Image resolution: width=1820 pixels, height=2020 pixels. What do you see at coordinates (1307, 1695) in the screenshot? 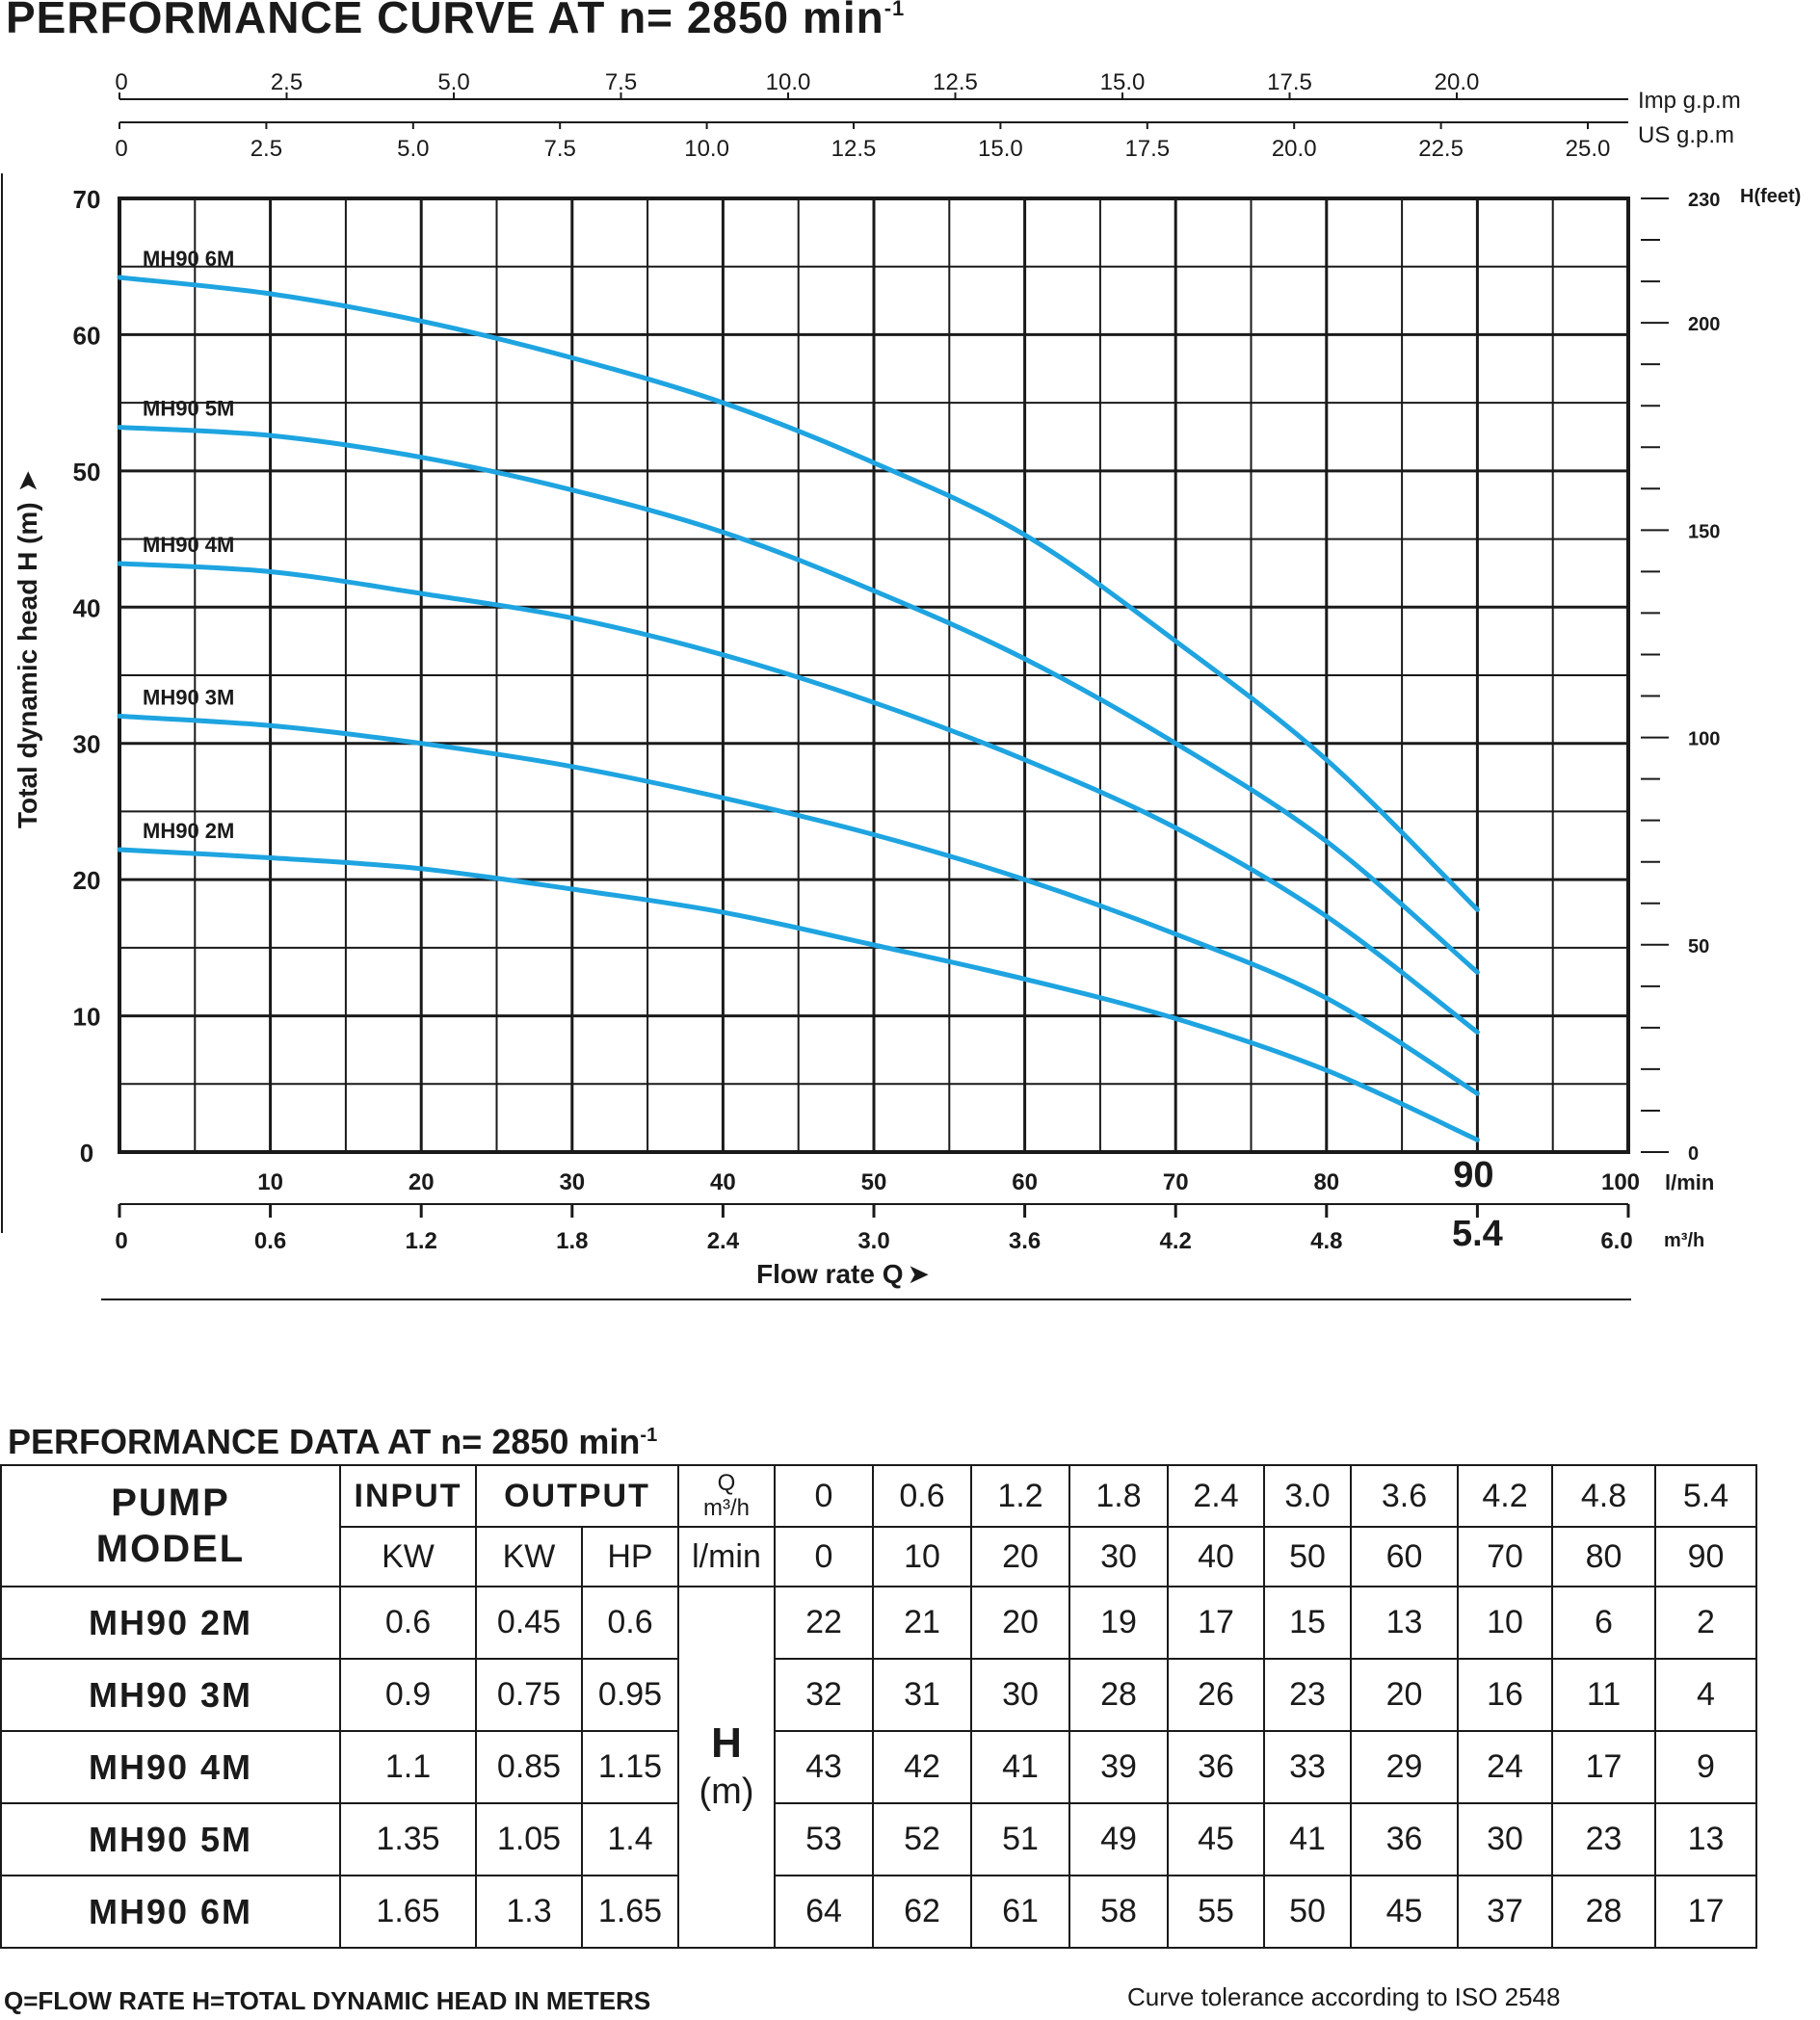
I see `head-cell: 23` at bounding box center [1307, 1695].